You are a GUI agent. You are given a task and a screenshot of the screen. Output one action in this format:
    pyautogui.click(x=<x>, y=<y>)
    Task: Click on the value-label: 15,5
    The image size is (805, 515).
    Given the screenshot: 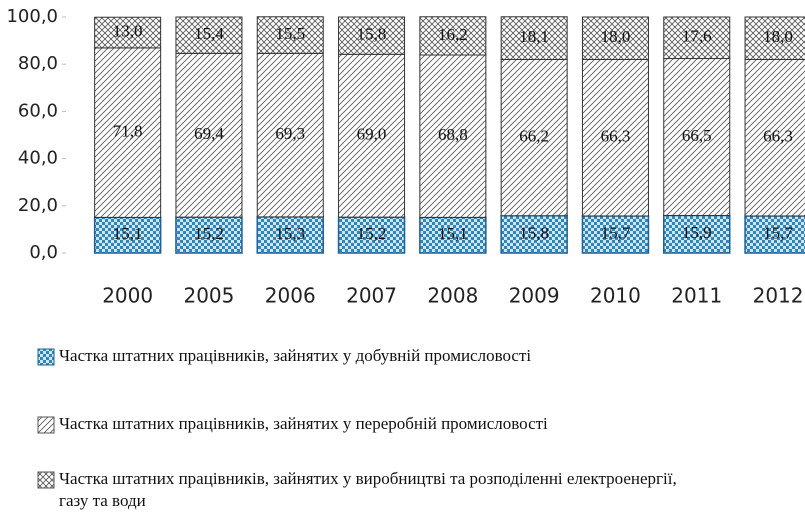 What is the action you would take?
    pyautogui.click(x=290, y=33)
    